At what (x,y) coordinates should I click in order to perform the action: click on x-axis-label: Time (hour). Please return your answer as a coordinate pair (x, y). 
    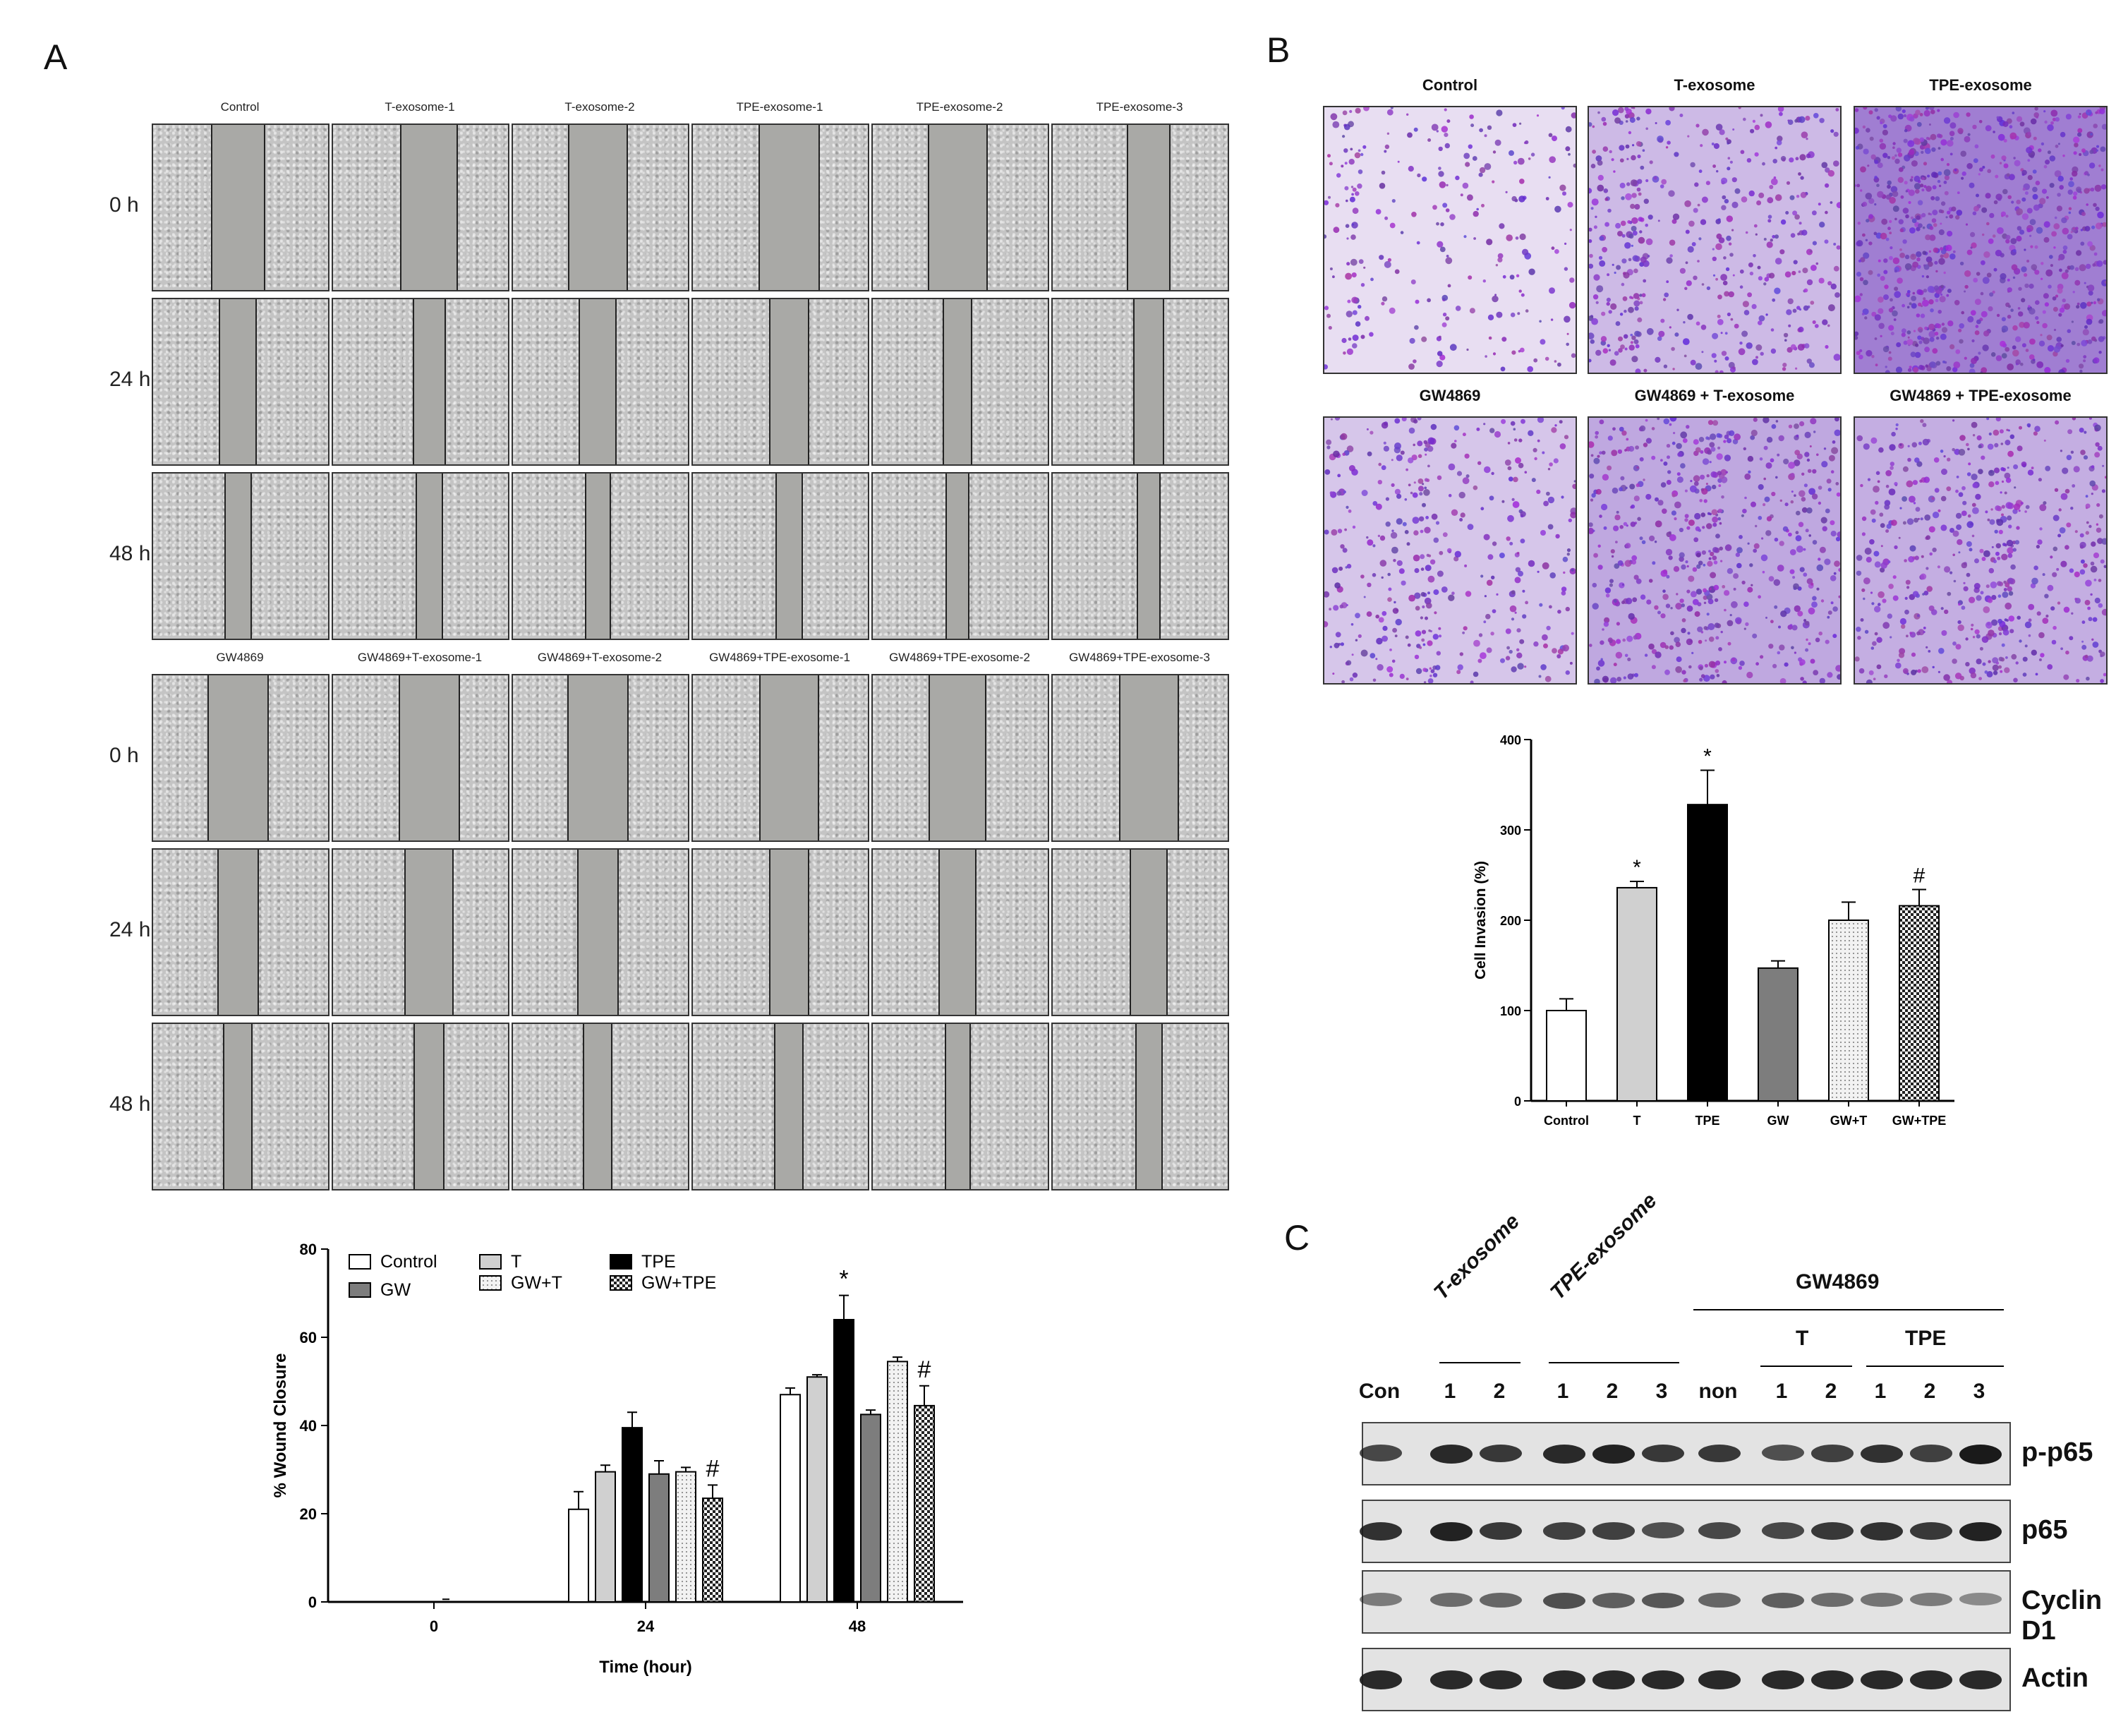
    Looking at the image, I should click on (645, 1667).